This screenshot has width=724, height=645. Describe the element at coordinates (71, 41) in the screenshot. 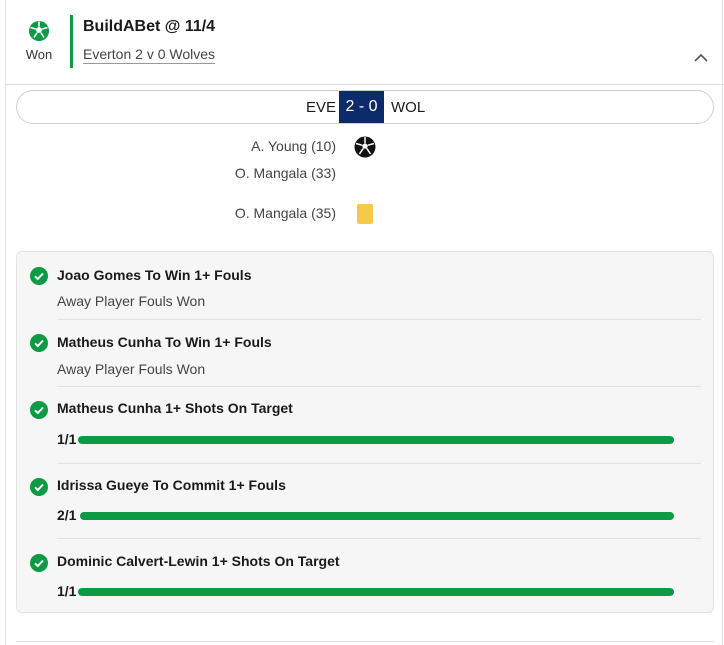

I see `status-bar` at that location.